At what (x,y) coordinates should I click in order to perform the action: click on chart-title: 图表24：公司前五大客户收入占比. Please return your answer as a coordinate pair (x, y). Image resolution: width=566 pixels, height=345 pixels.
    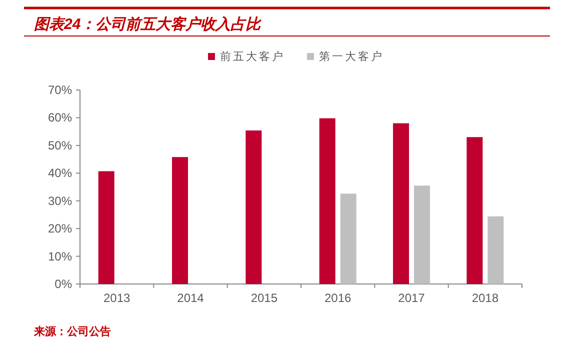
    Looking at the image, I should click on (148, 24).